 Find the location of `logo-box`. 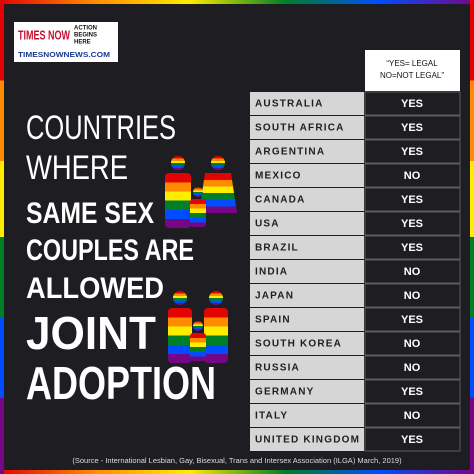

logo-box is located at coordinates (66, 42).